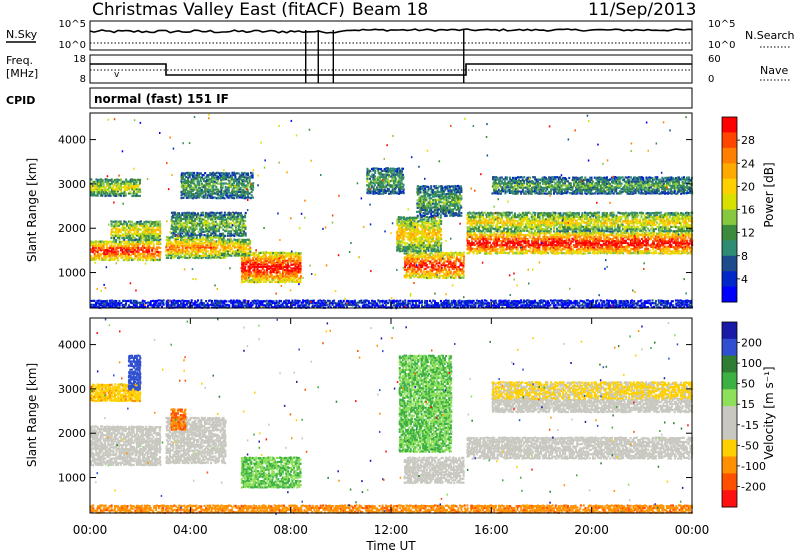 Image resolution: width=800 pixels, height=554 pixels. I want to click on freq-line, so click(391, 69).